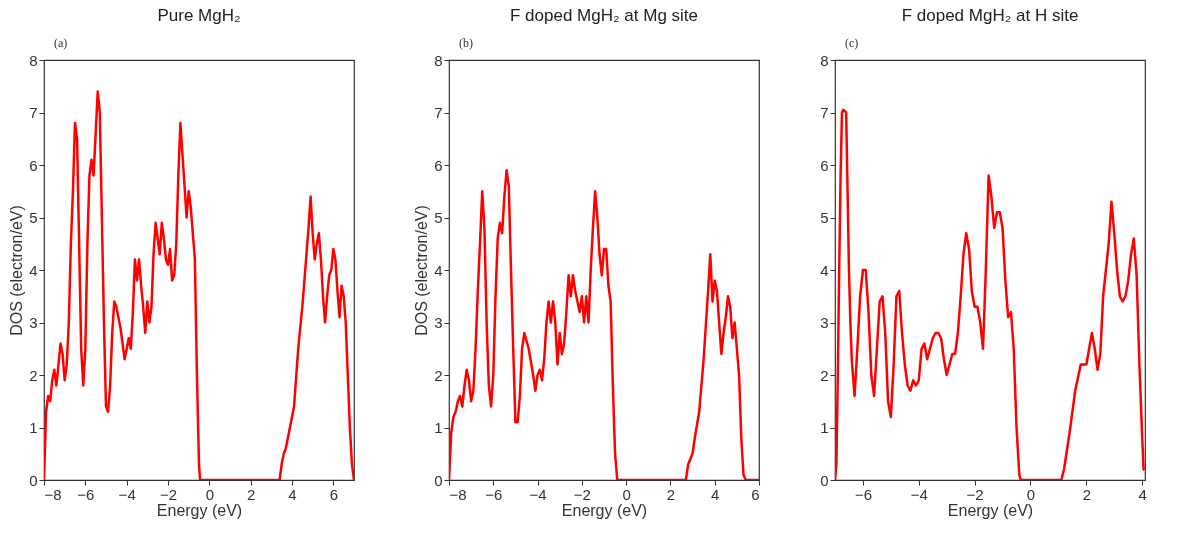 This screenshot has width=1190, height=537. Describe the element at coordinates (466, 43) in the screenshot. I see `text: (b)` at that location.